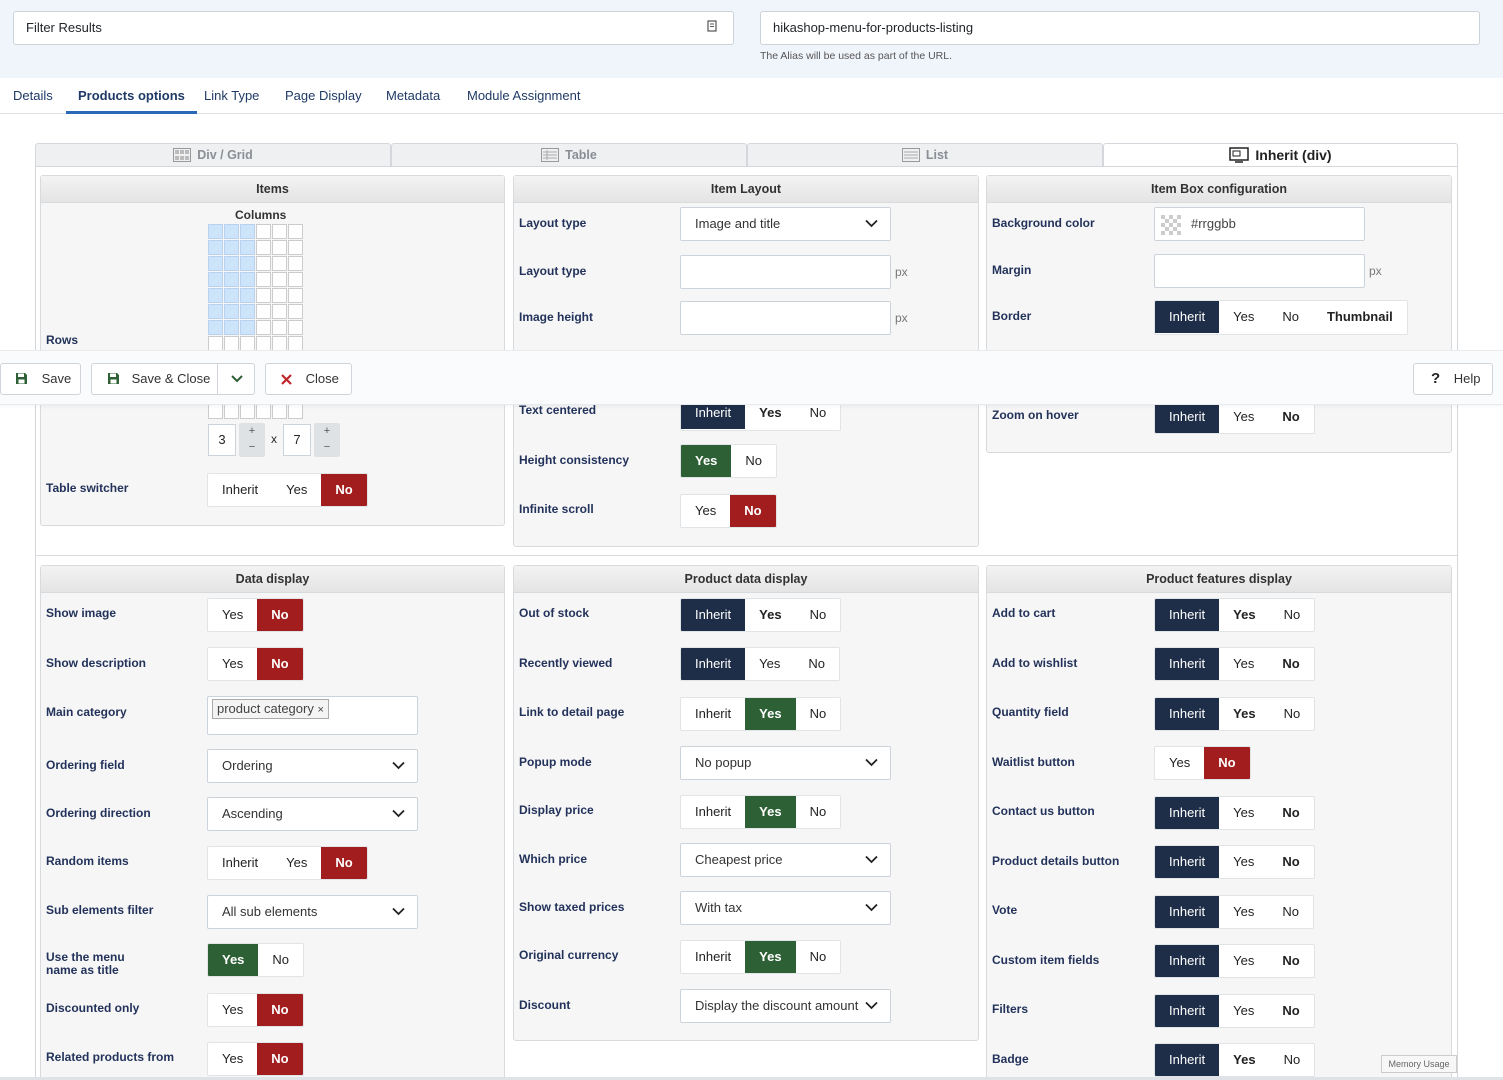  I want to click on vote-toggle: Inherit Yes No, so click(1234, 912).